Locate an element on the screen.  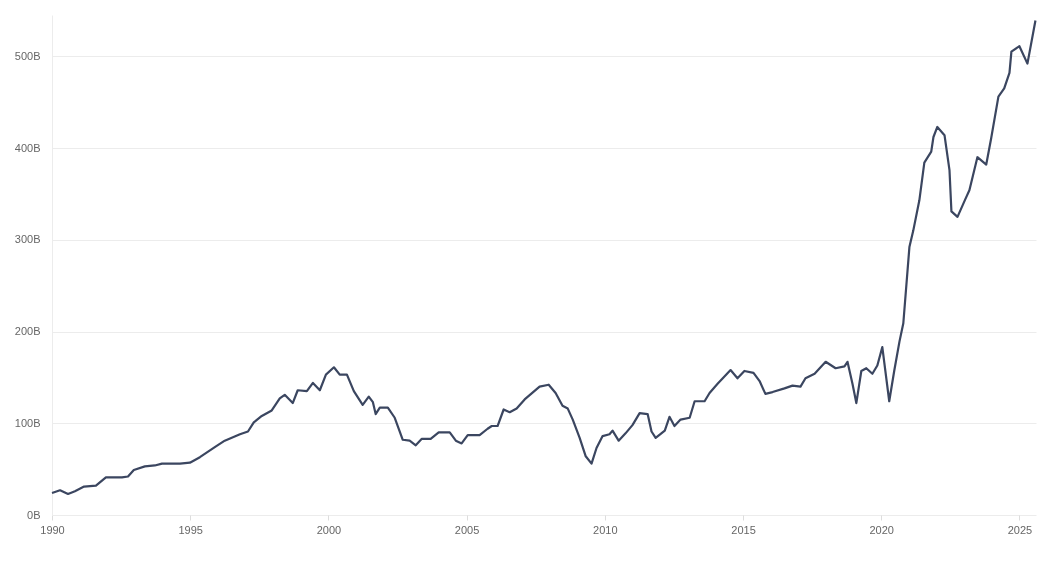
y-tick-label: 100B is located at coordinates (27, 422).